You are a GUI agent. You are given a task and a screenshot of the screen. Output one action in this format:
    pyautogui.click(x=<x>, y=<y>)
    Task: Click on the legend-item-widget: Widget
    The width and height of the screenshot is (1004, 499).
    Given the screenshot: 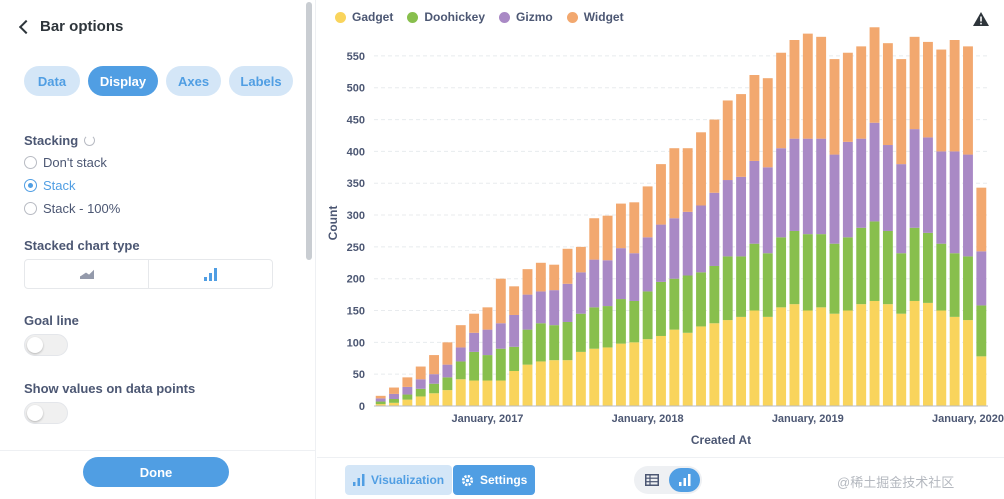 What is the action you would take?
    pyautogui.click(x=595, y=17)
    